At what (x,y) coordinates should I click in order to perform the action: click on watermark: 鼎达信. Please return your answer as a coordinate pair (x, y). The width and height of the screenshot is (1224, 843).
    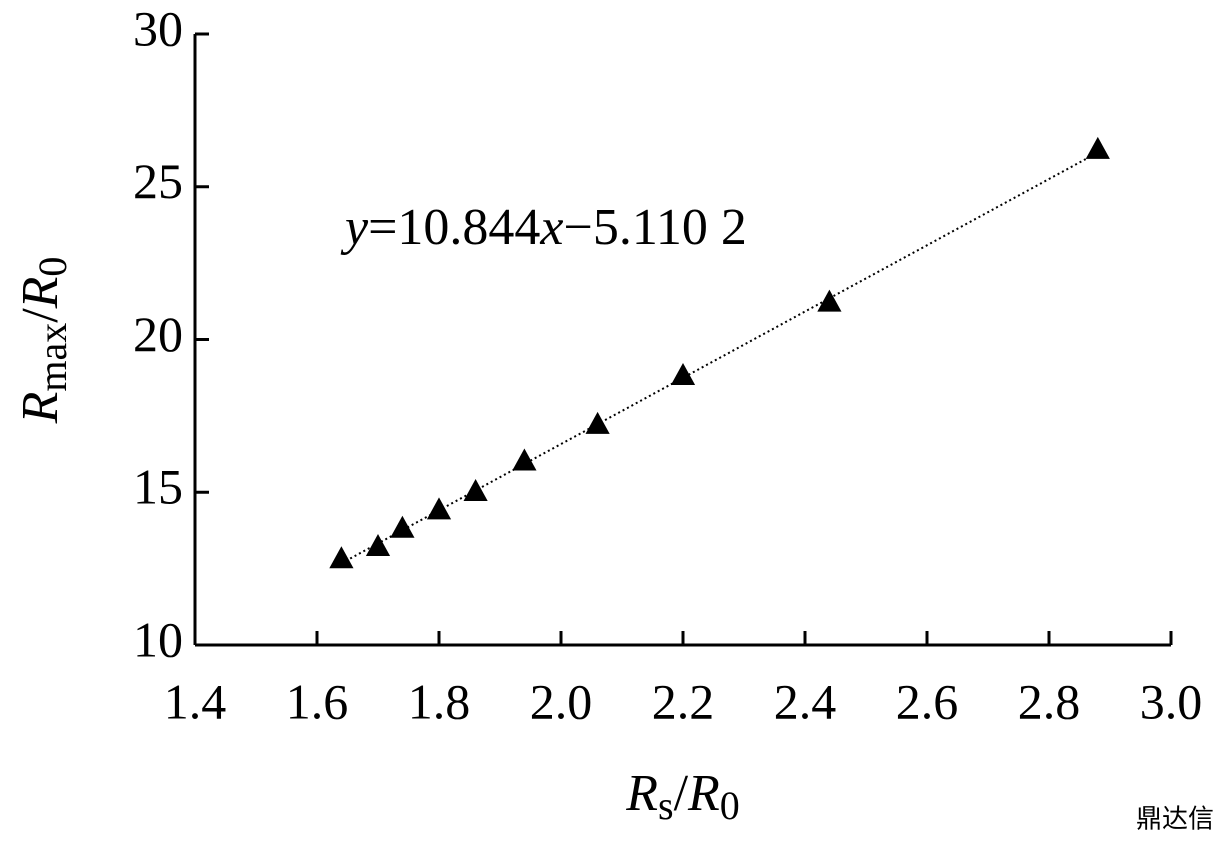
    Looking at the image, I should click on (1175, 820).